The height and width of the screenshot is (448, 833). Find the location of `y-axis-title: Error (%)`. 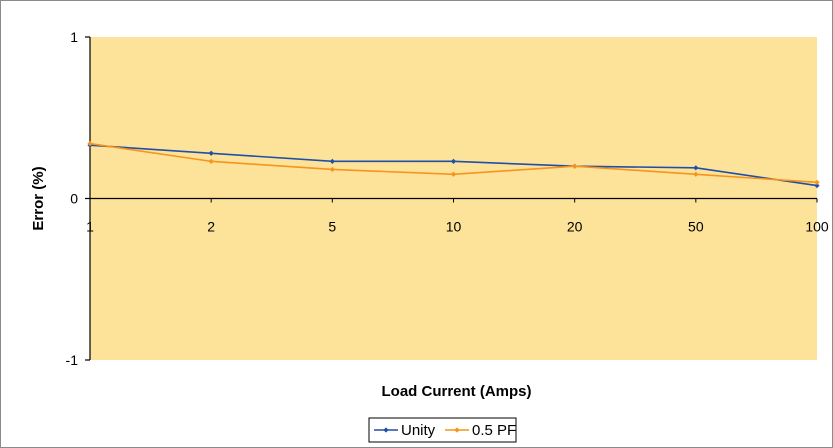

y-axis-title: Error (%) is located at coordinates (38, 198).